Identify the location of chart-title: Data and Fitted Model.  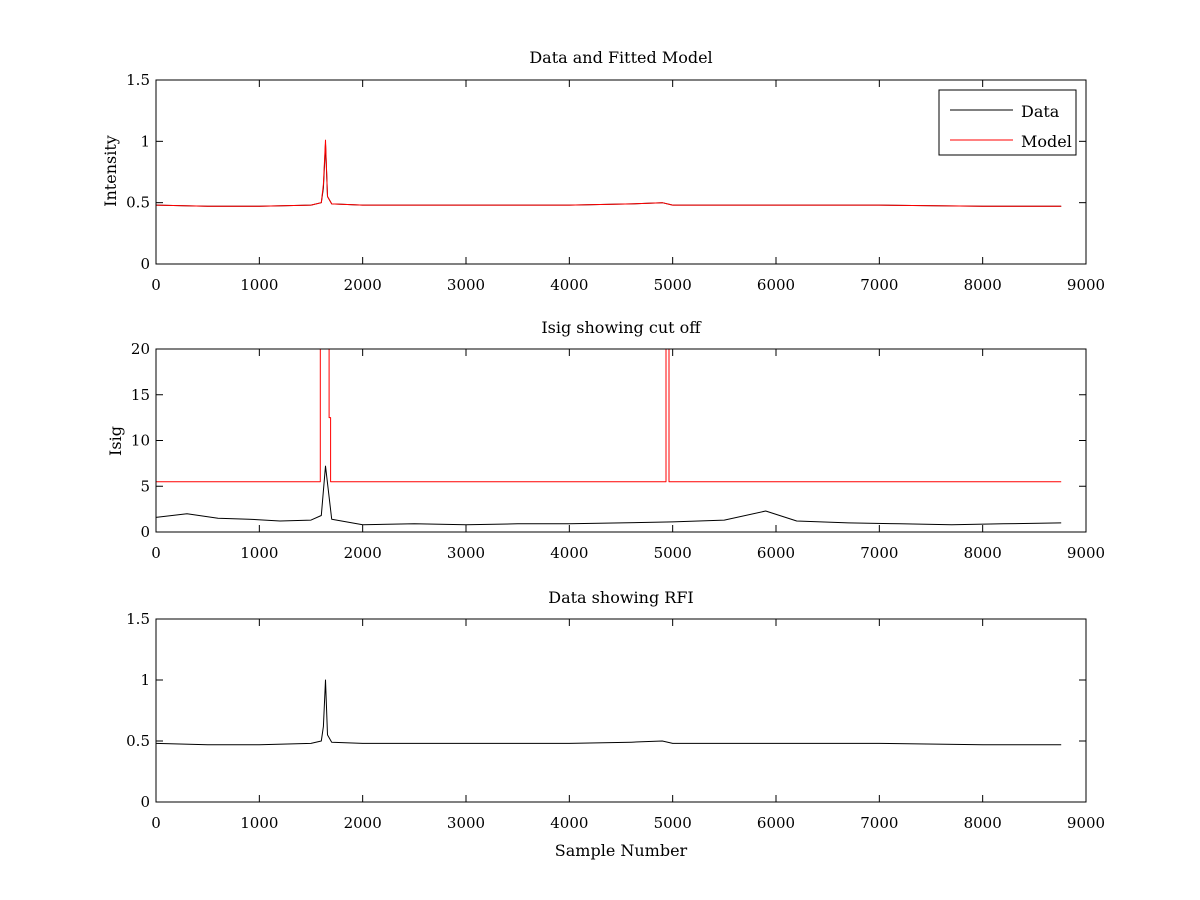
(620, 57).